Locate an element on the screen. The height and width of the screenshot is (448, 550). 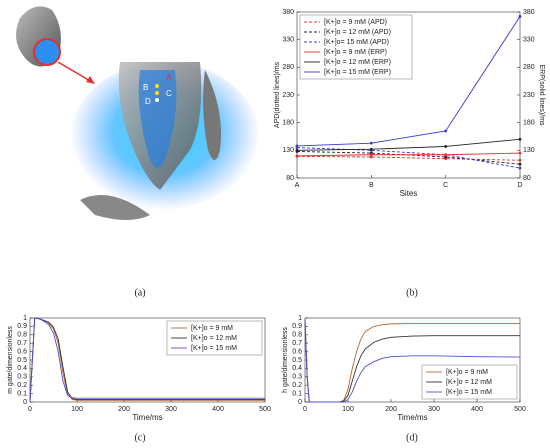
legend-label: [K+]o = 15 mM is located at coordinates (469, 392).